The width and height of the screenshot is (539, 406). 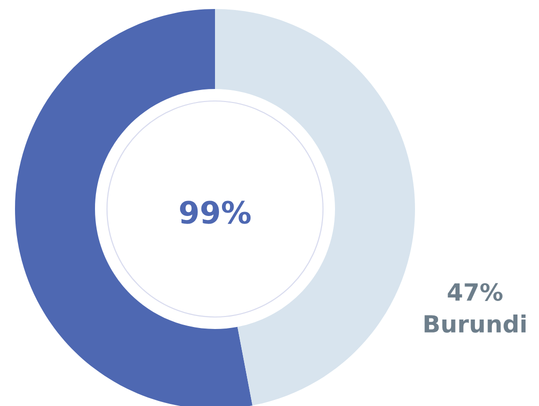 I want to click on text: 99%, so click(x=215, y=212).